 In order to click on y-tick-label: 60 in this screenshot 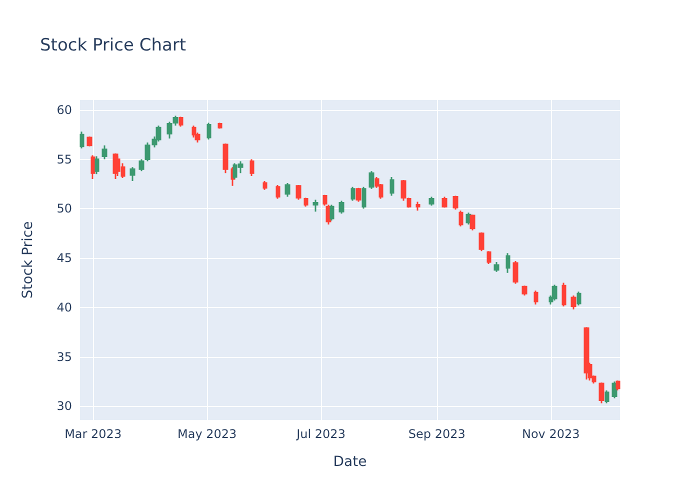, I will do `click(64, 109)`.